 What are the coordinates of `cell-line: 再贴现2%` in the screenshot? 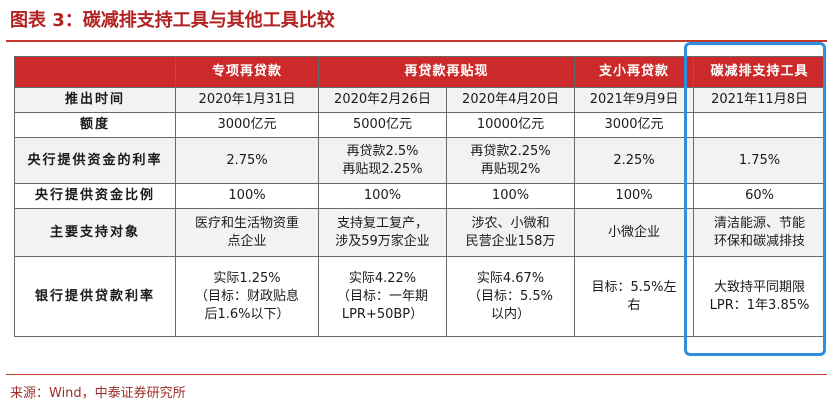 It's located at (510, 169).